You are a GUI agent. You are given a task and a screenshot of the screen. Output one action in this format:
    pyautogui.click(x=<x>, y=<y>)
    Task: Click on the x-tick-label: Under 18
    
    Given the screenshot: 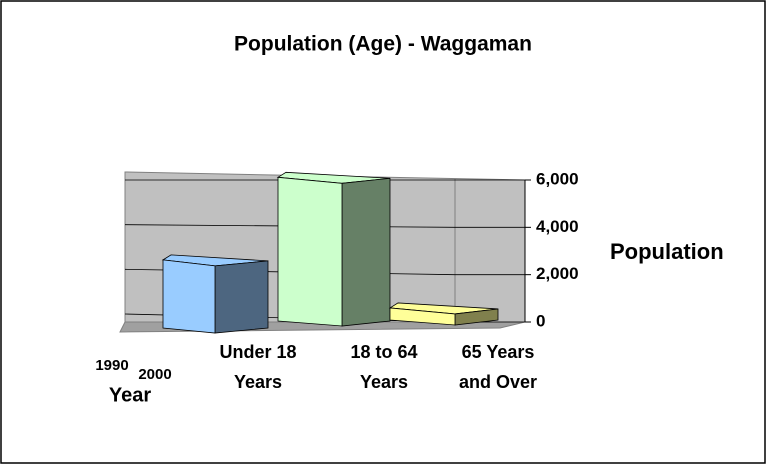 What is the action you would take?
    pyautogui.click(x=257, y=352)
    